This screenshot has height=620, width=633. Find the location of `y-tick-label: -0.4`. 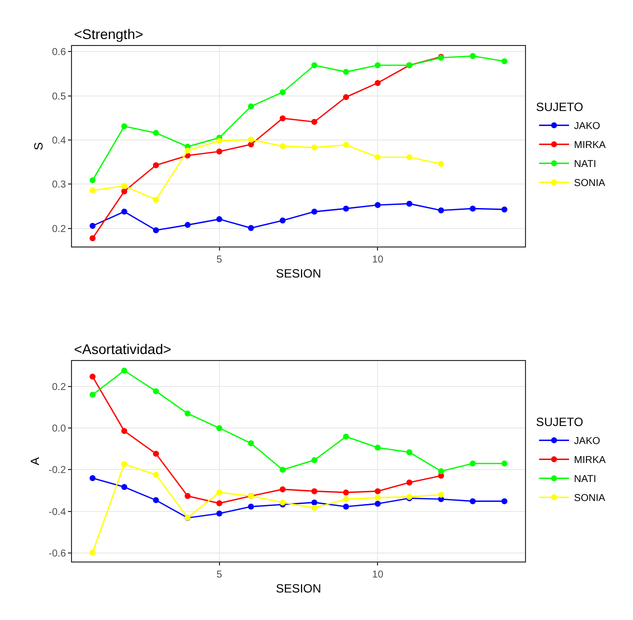

y-tick-label: -0.4 is located at coordinates (57, 512).